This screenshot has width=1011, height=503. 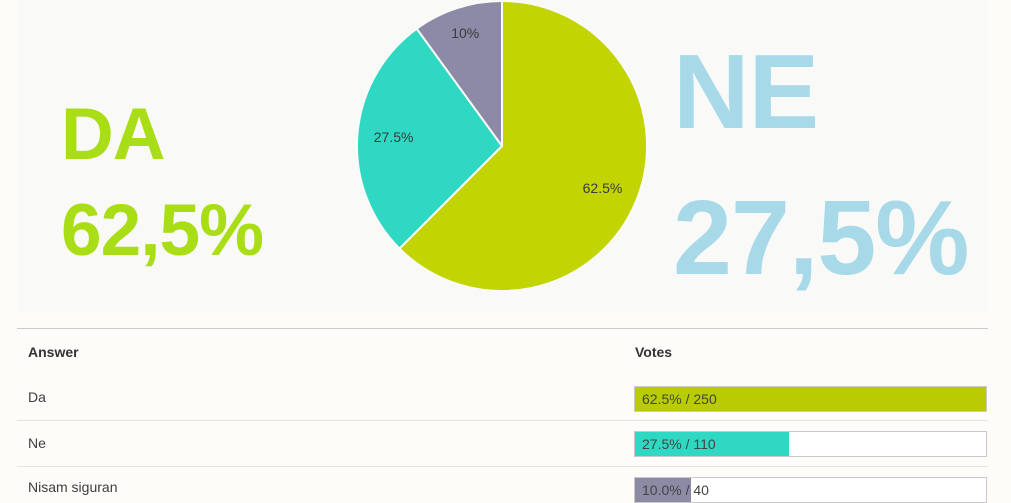 What do you see at coordinates (675, 490) in the screenshot?
I see `votes-bar-label: 10.0% / 40` at bounding box center [675, 490].